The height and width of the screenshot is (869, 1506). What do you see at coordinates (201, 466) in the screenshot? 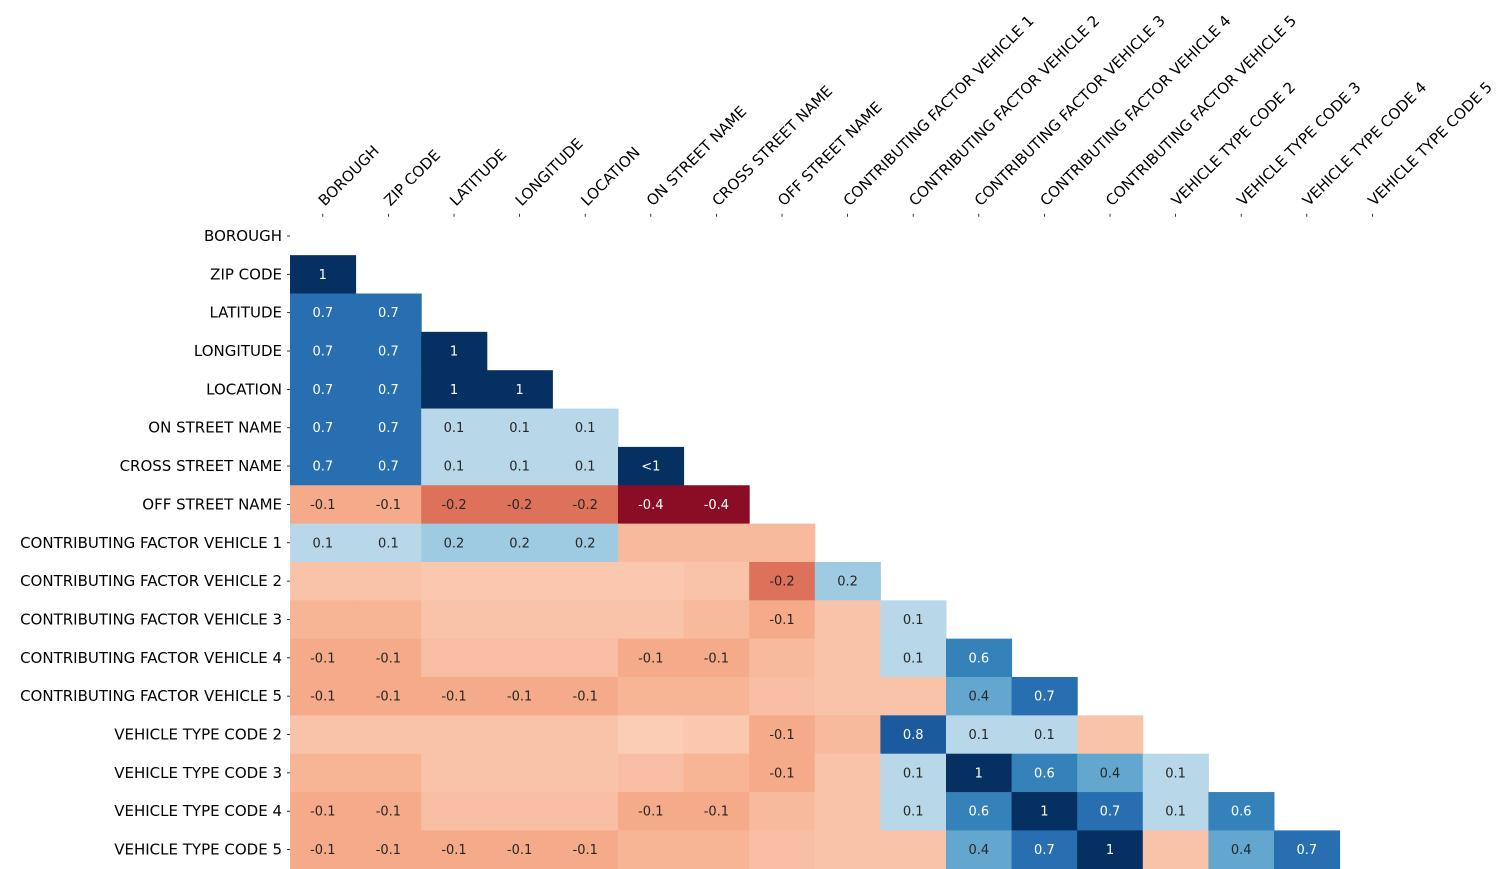
I see `row-label-cross-street-name: CROSS STREET NAME` at bounding box center [201, 466].